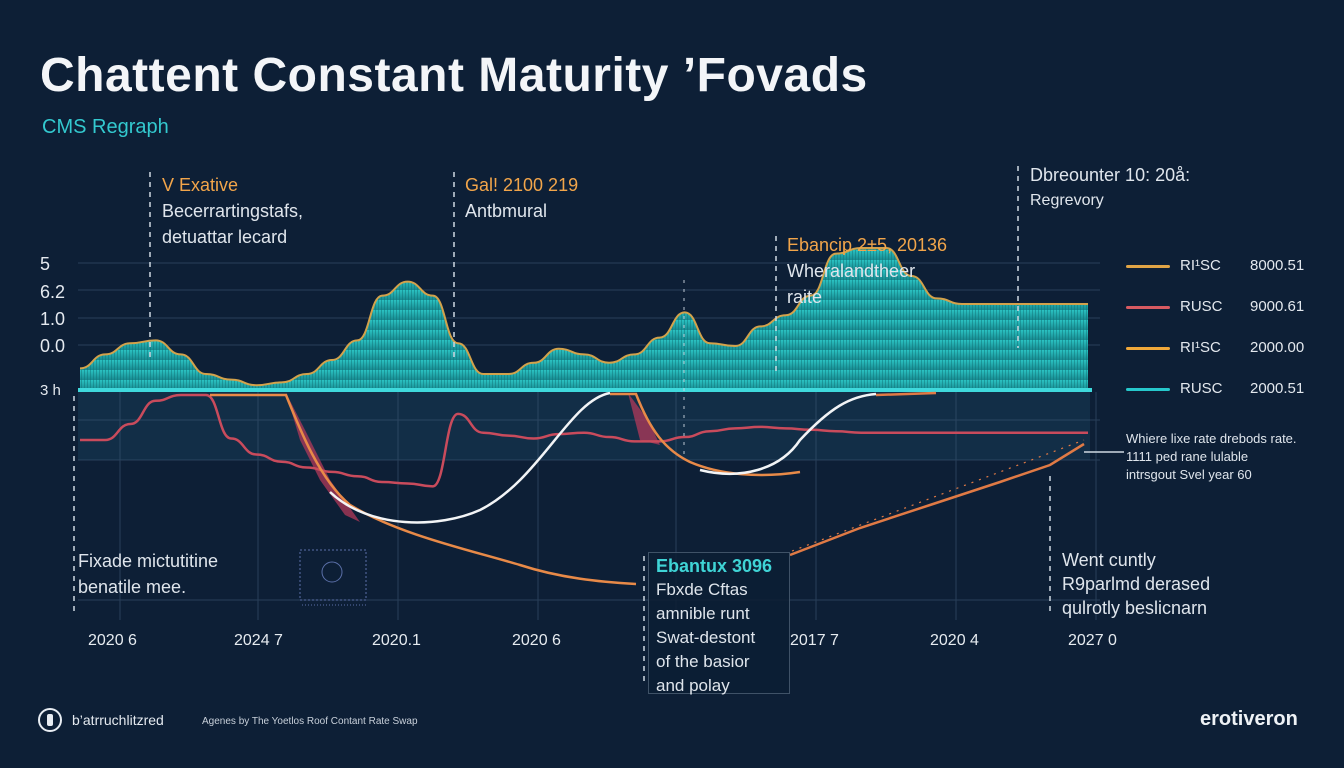 This screenshot has height=768, width=1344. I want to click on legend-value: 9000.61, so click(1277, 306).